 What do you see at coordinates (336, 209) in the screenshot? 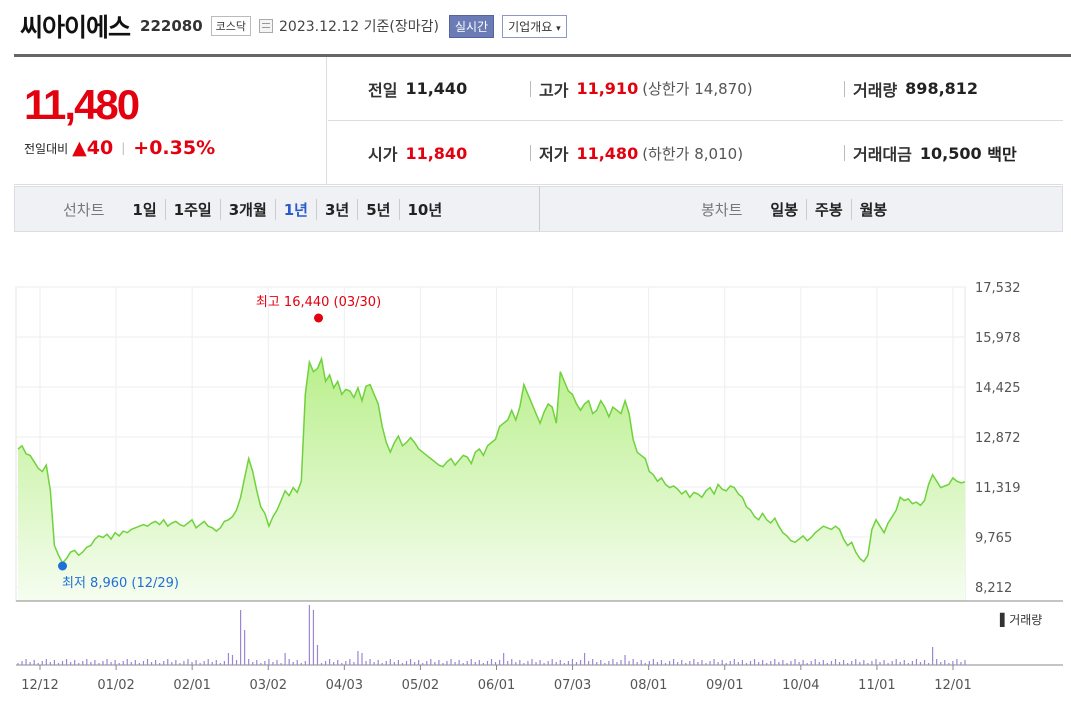
I see `tab-3y: 3년` at bounding box center [336, 209].